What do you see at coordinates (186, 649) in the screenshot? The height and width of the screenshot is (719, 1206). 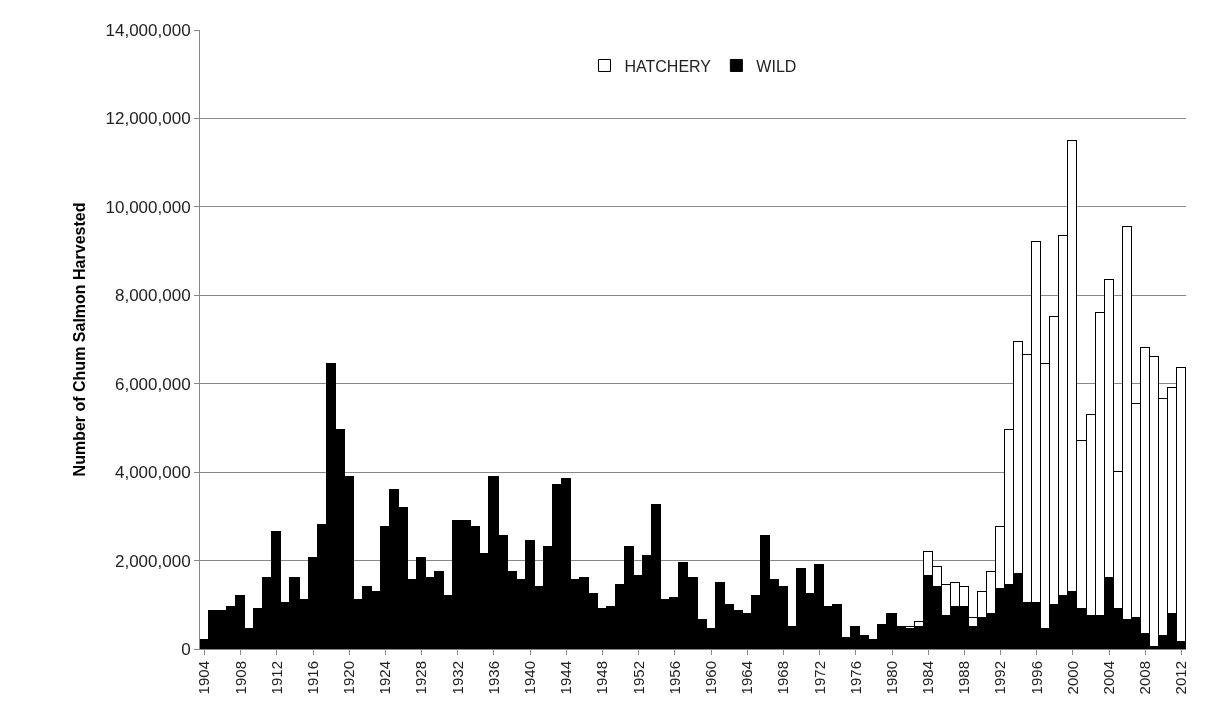 I see `y-tick-label: 0` at bounding box center [186, 649].